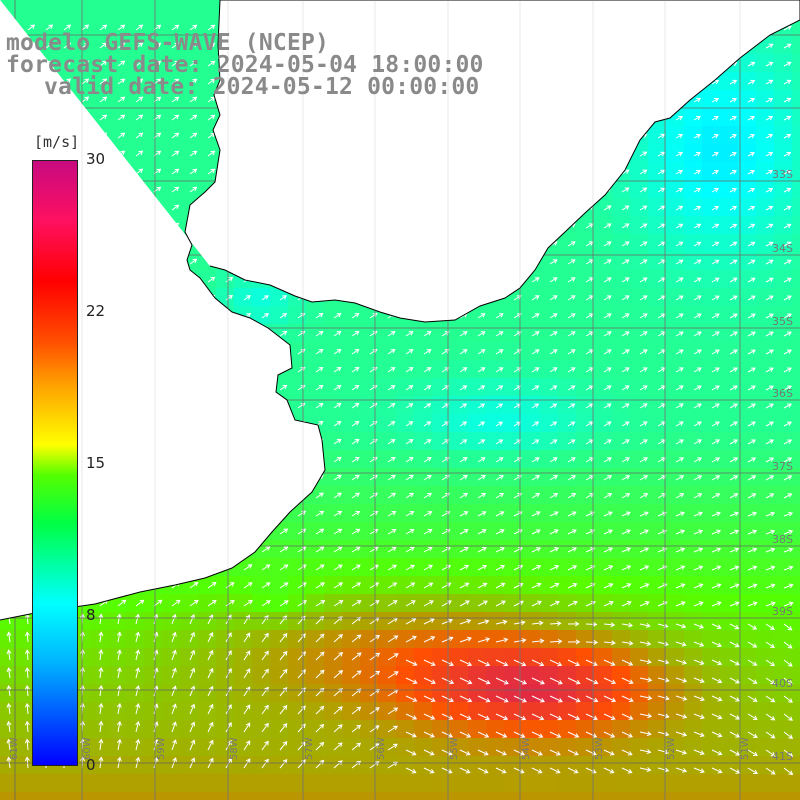  What do you see at coordinates (57, 142) in the screenshot?
I see `colorbar-unit: [m/s]` at bounding box center [57, 142].